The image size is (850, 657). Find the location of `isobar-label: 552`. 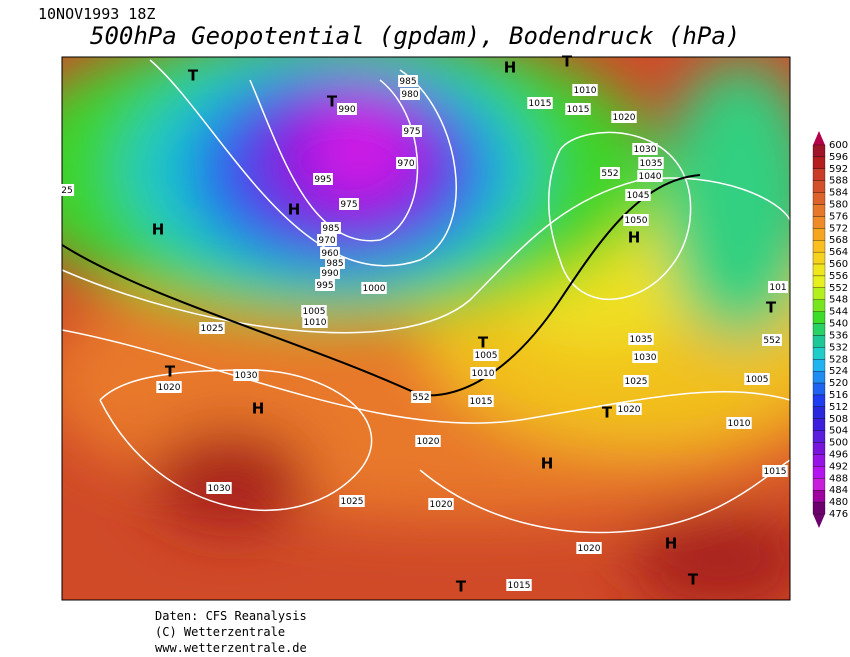

isobar-label: 552 is located at coordinates (609, 174).